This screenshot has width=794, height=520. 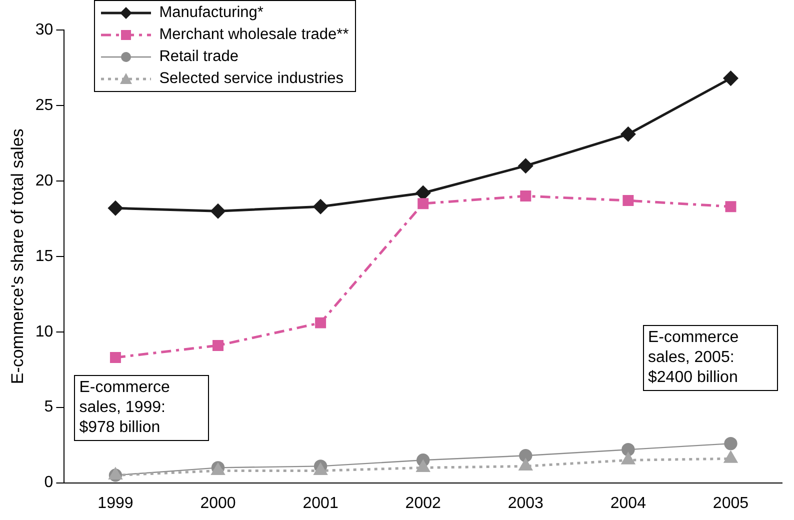 I want to click on x-tick-label: 2000, so click(x=218, y=503).